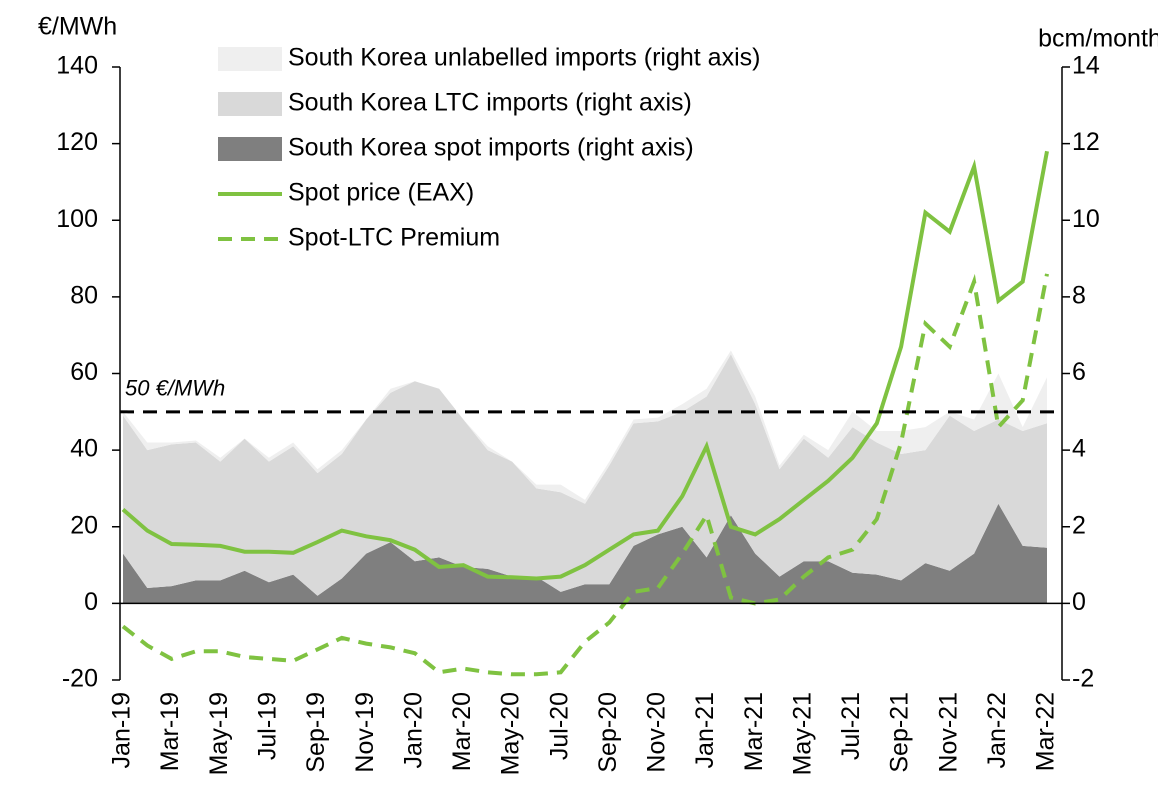 The width and height of the screenshot is (1158, 812). I want to click on x-tick-label: Nov-20, so click(657, 732).